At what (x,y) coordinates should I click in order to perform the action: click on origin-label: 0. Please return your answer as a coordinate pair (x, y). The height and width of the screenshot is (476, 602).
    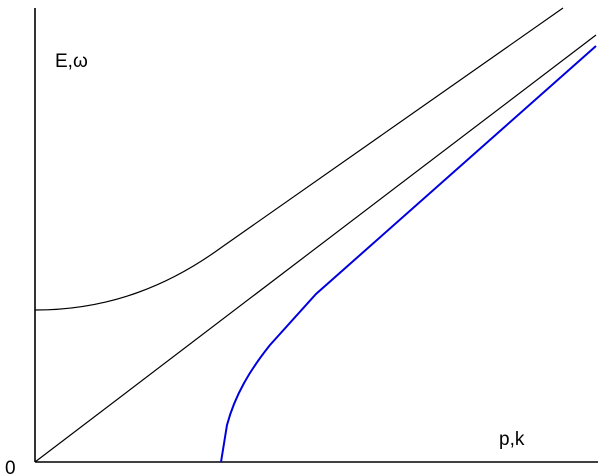
    Looking at the image, I should click on (10, 467).